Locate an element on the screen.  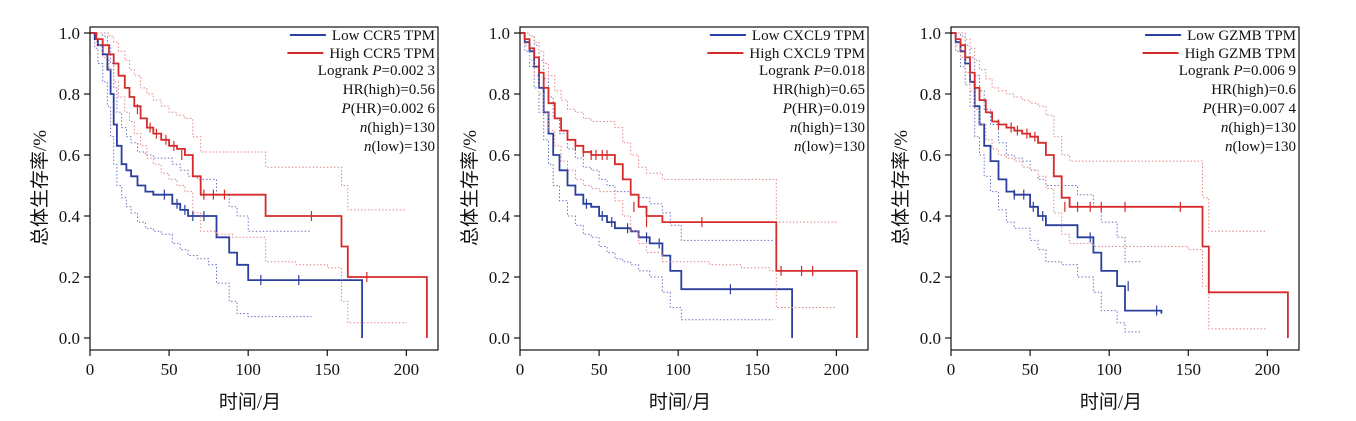
stat-annotation: P(HR)=0.019 is located at coordinates (823, 109).